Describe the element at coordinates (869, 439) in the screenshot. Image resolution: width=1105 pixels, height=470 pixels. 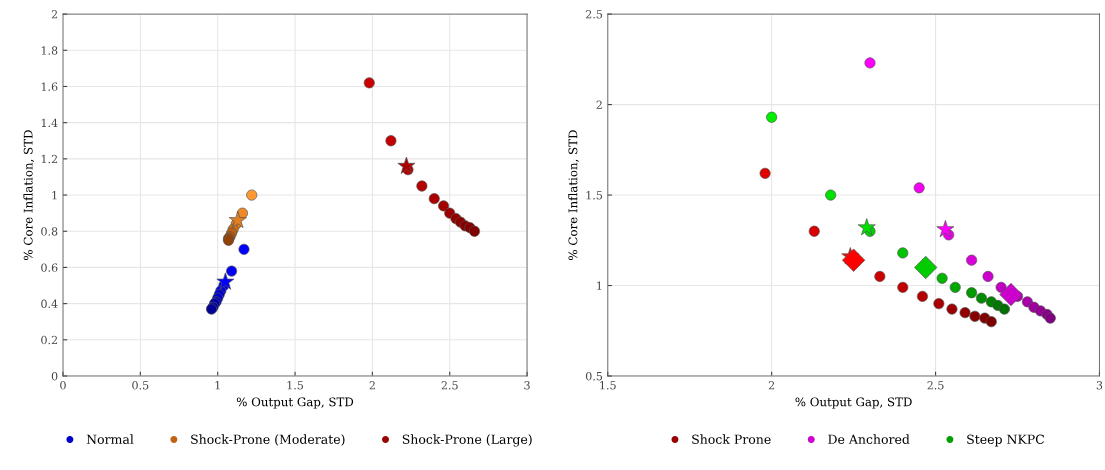
I see `legend-label: De Anchored` at that location.